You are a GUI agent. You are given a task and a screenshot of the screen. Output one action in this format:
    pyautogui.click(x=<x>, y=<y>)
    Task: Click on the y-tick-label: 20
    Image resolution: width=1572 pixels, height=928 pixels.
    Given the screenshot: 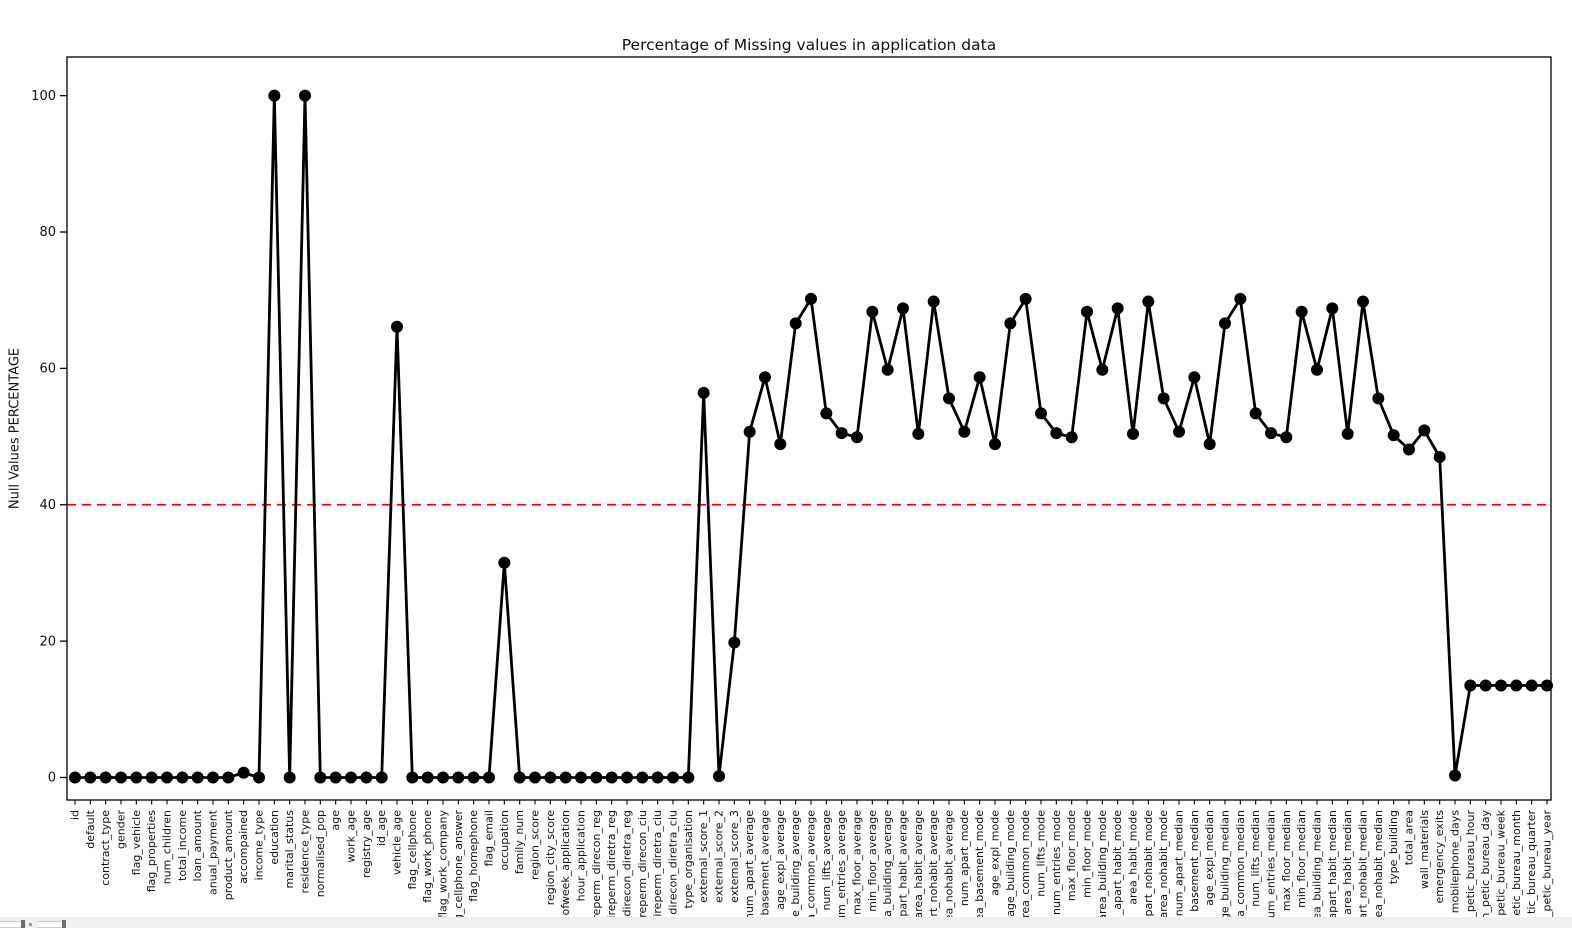 What is the action you would take?
    pyautogui.click(x=47, y=641)
    